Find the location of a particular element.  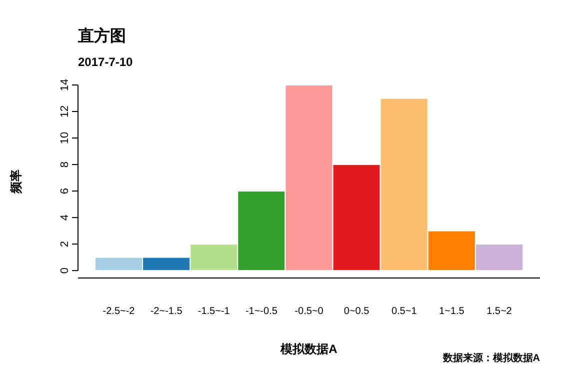

x-tick-label: -0.5~0 is located at coordinates (309, 311).